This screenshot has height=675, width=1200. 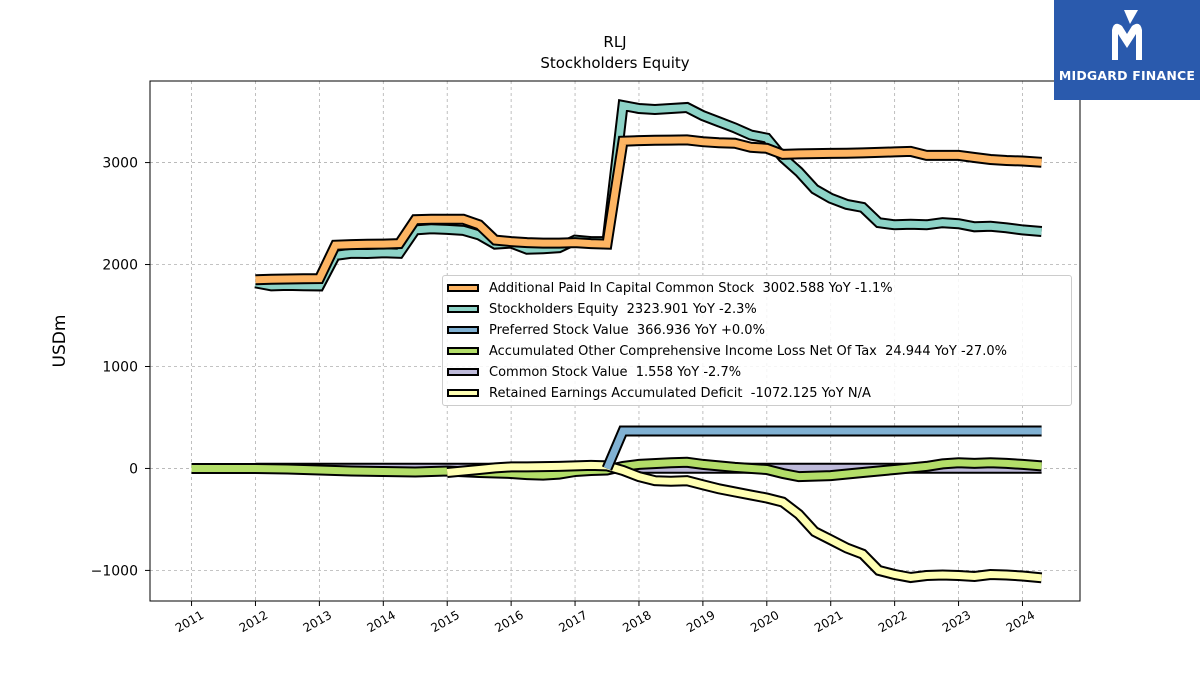 I want to click on series-preferred-stock-value, so click(x=821, y=448).